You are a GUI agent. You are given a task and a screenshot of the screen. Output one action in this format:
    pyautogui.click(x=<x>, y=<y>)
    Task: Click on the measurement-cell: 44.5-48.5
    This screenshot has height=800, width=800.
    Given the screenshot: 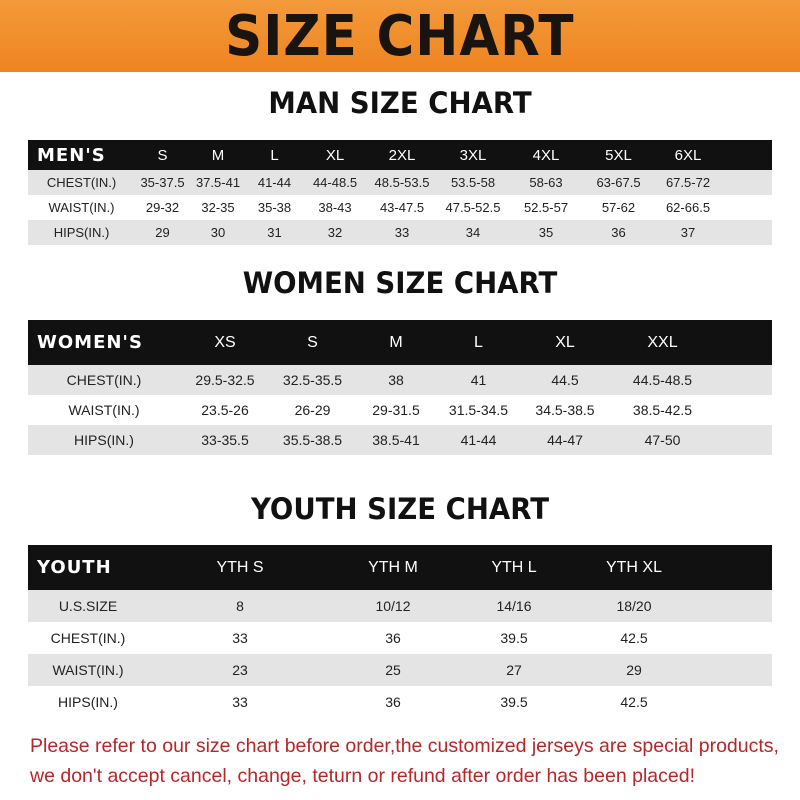 What is the action you would take?
    pyautogui.click(x=662, y=380)
    